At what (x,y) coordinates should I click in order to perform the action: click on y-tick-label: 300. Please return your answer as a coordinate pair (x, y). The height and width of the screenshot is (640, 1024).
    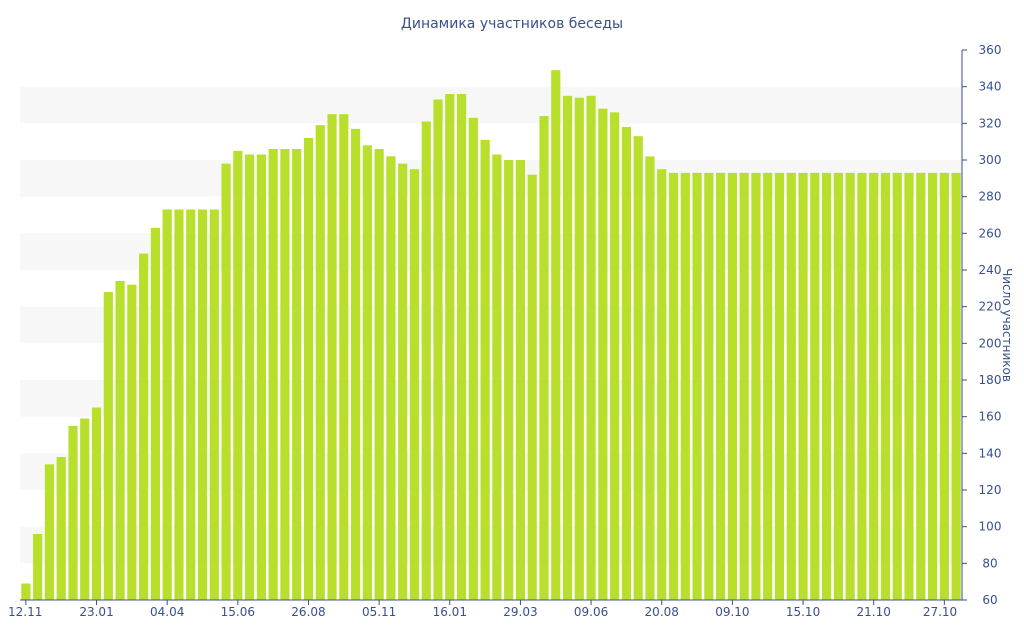
    Looking at the image, I should click on (990, 160).